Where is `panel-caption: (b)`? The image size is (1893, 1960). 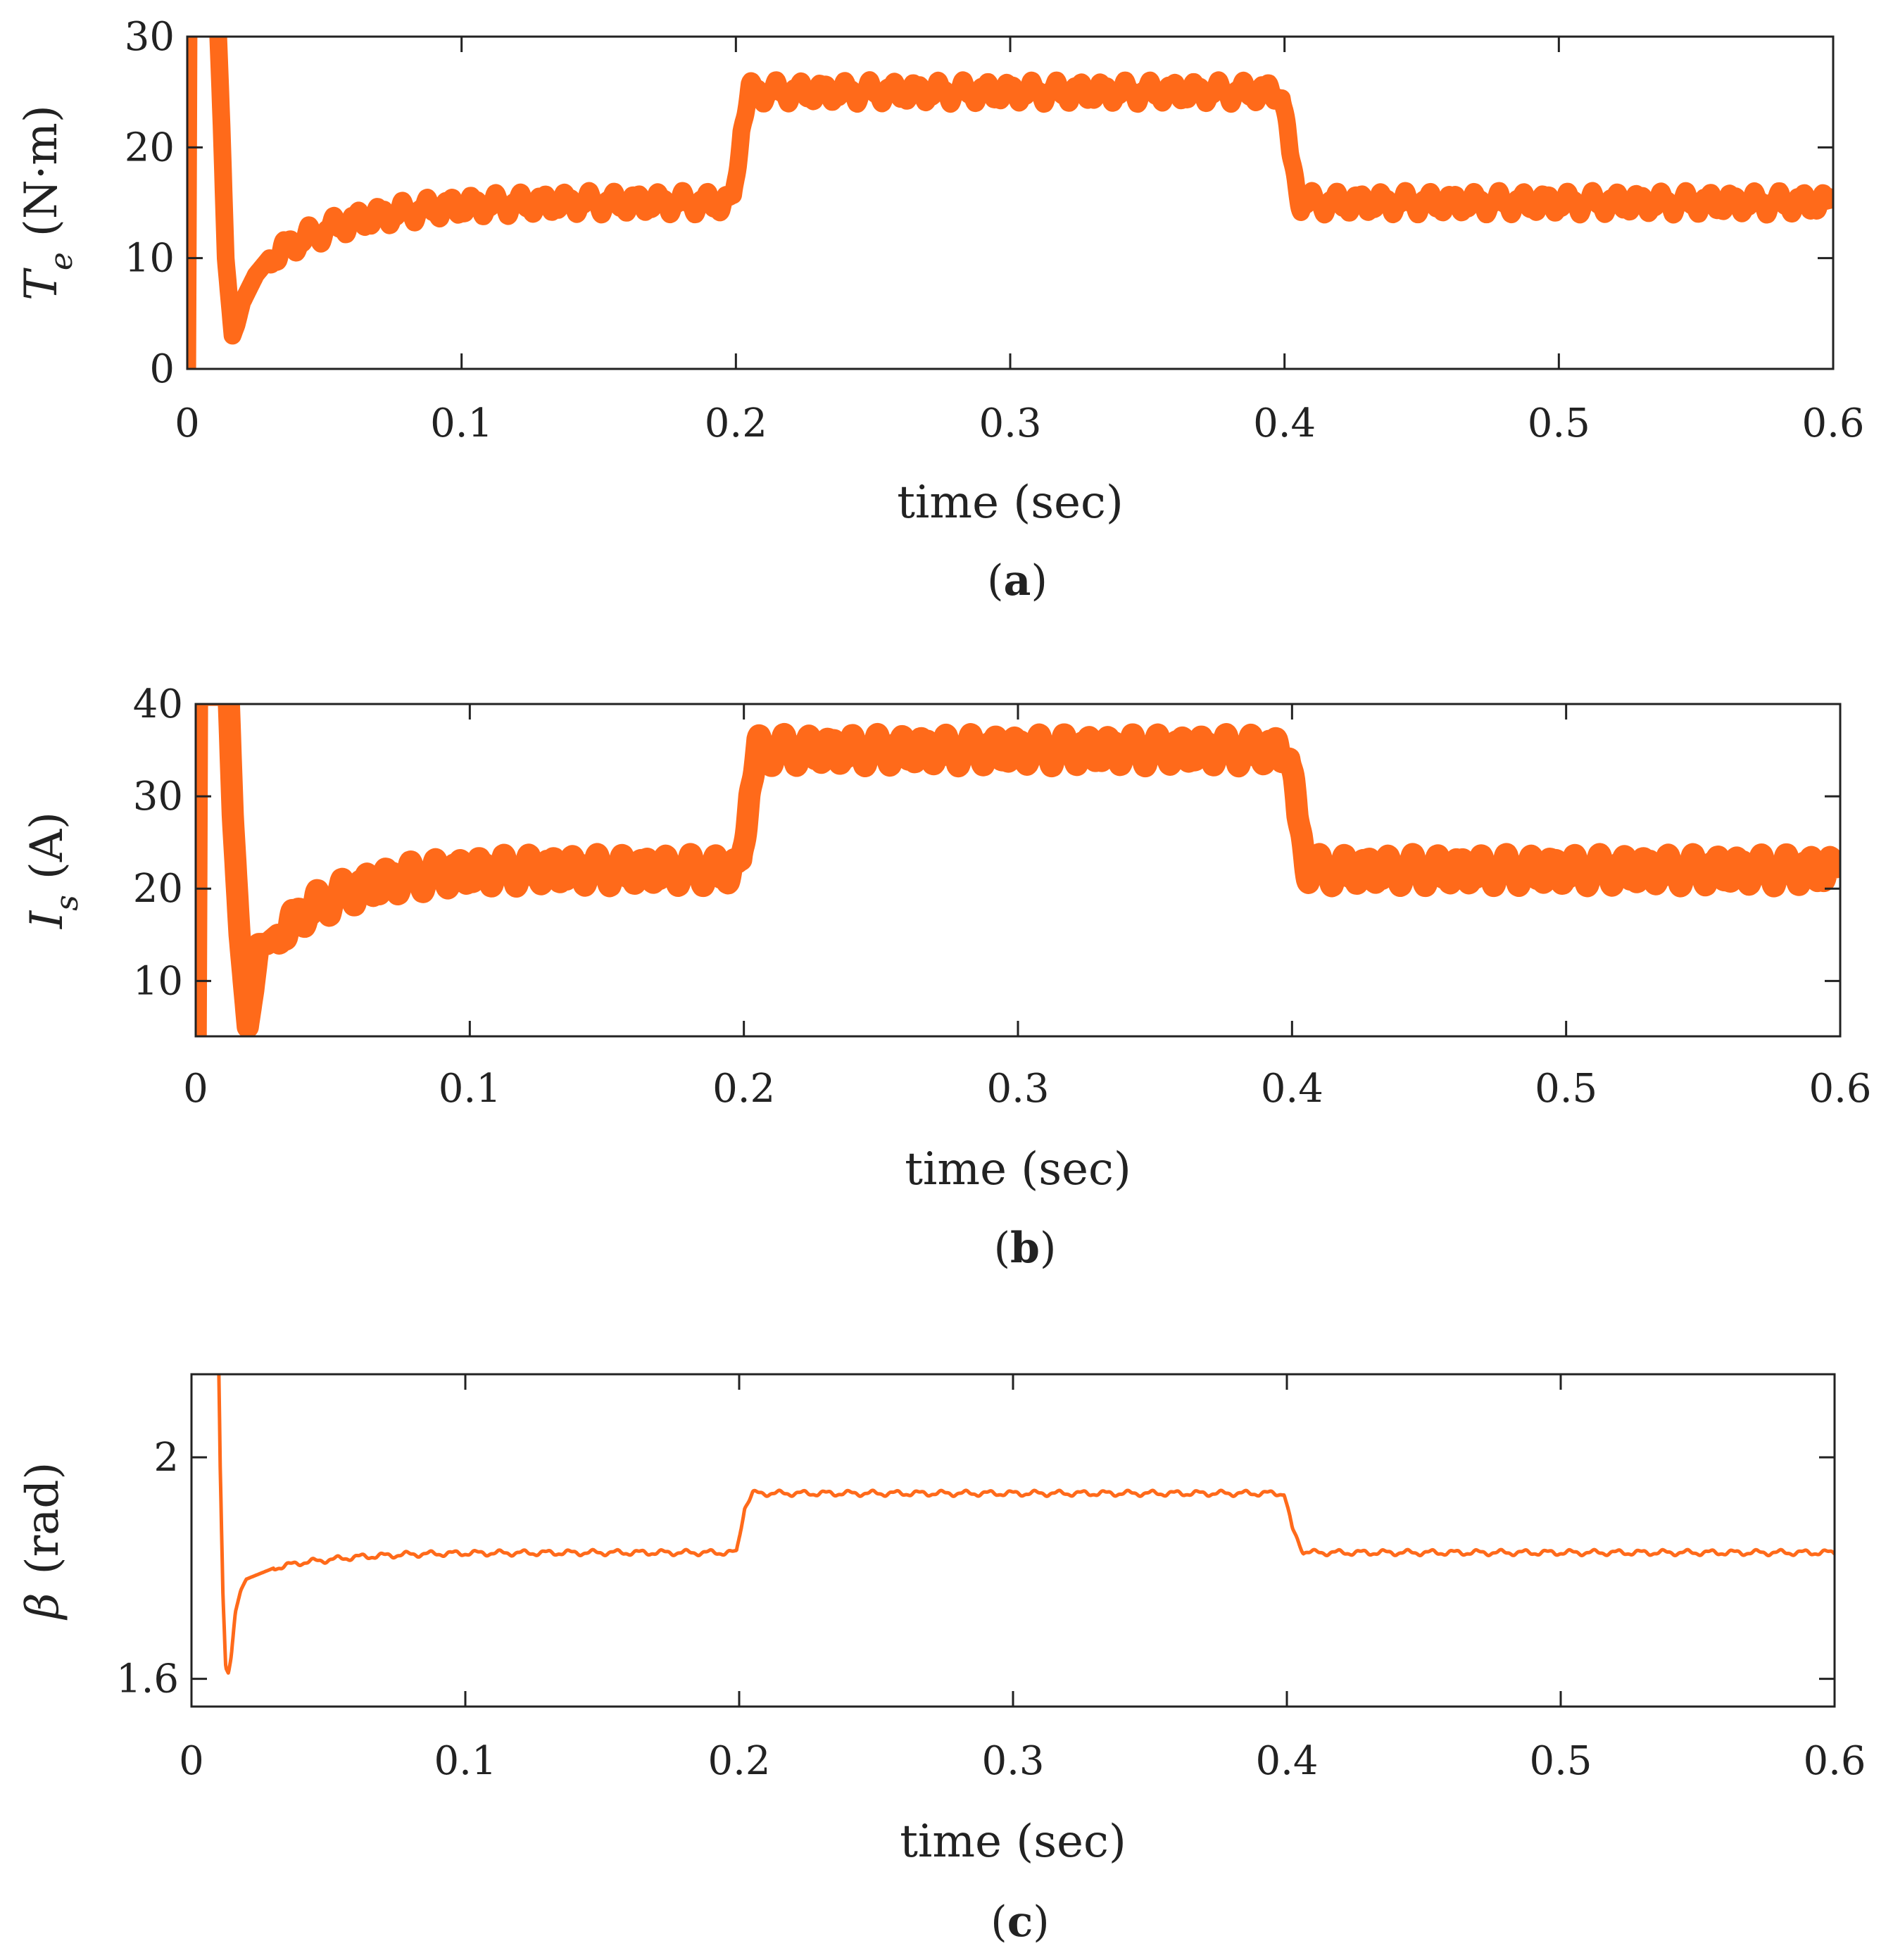
panel-caption: (b) is located at coordinates (1025, 1248).